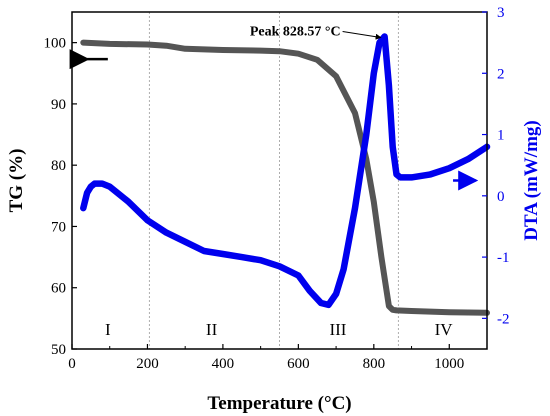  I want to click on region-label: I, so click(108, 329).